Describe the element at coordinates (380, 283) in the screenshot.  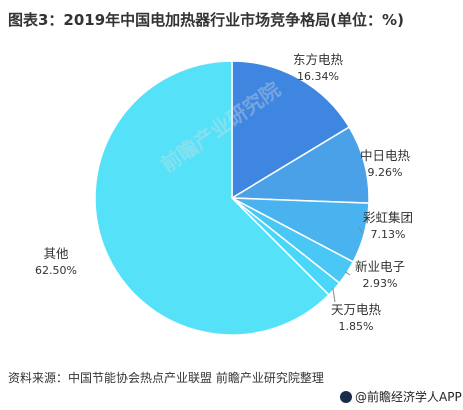
I see `slice-value-3: 2.93%` at that location.